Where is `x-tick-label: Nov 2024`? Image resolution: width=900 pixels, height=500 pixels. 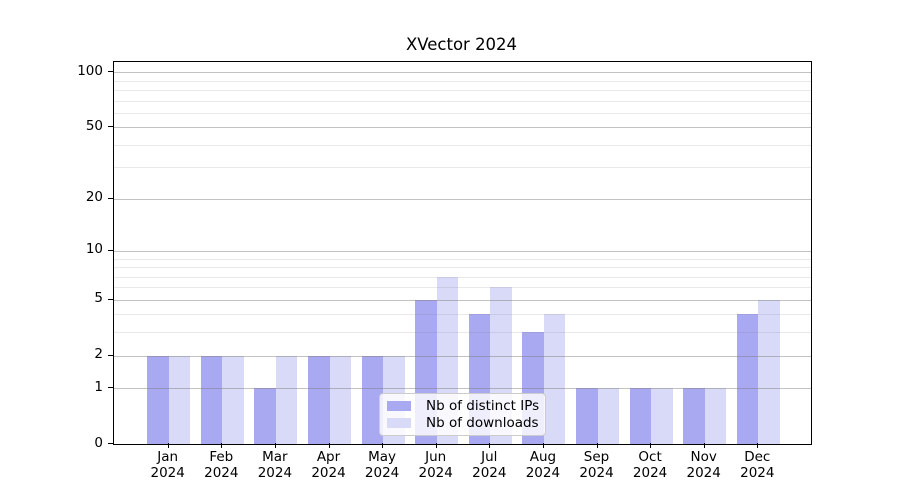
x-tick-label: Nov 2024 is located at coordinates (704, 465).